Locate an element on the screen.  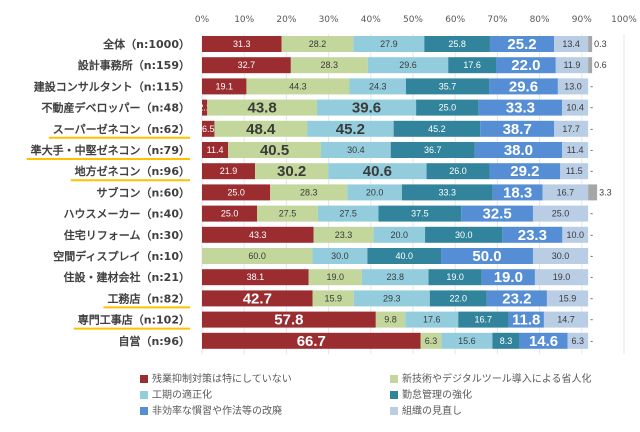
data-label: 26.0 is located at coordinates (458, 171).